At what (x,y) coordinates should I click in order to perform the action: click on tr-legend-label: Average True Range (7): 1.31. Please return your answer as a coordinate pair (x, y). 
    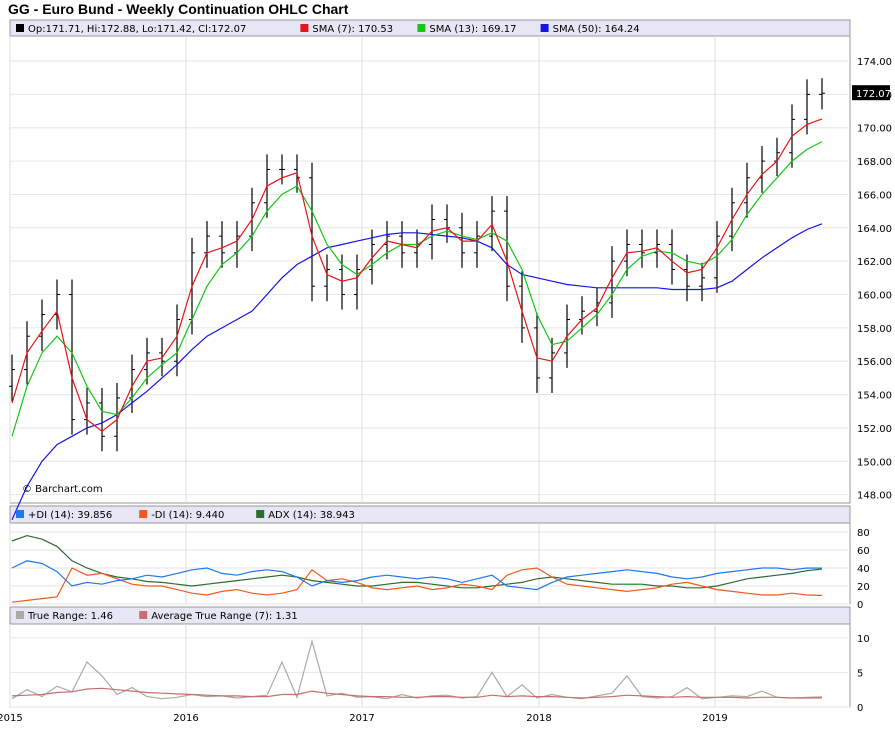
    Looking at the image, I should click on (224, 616).